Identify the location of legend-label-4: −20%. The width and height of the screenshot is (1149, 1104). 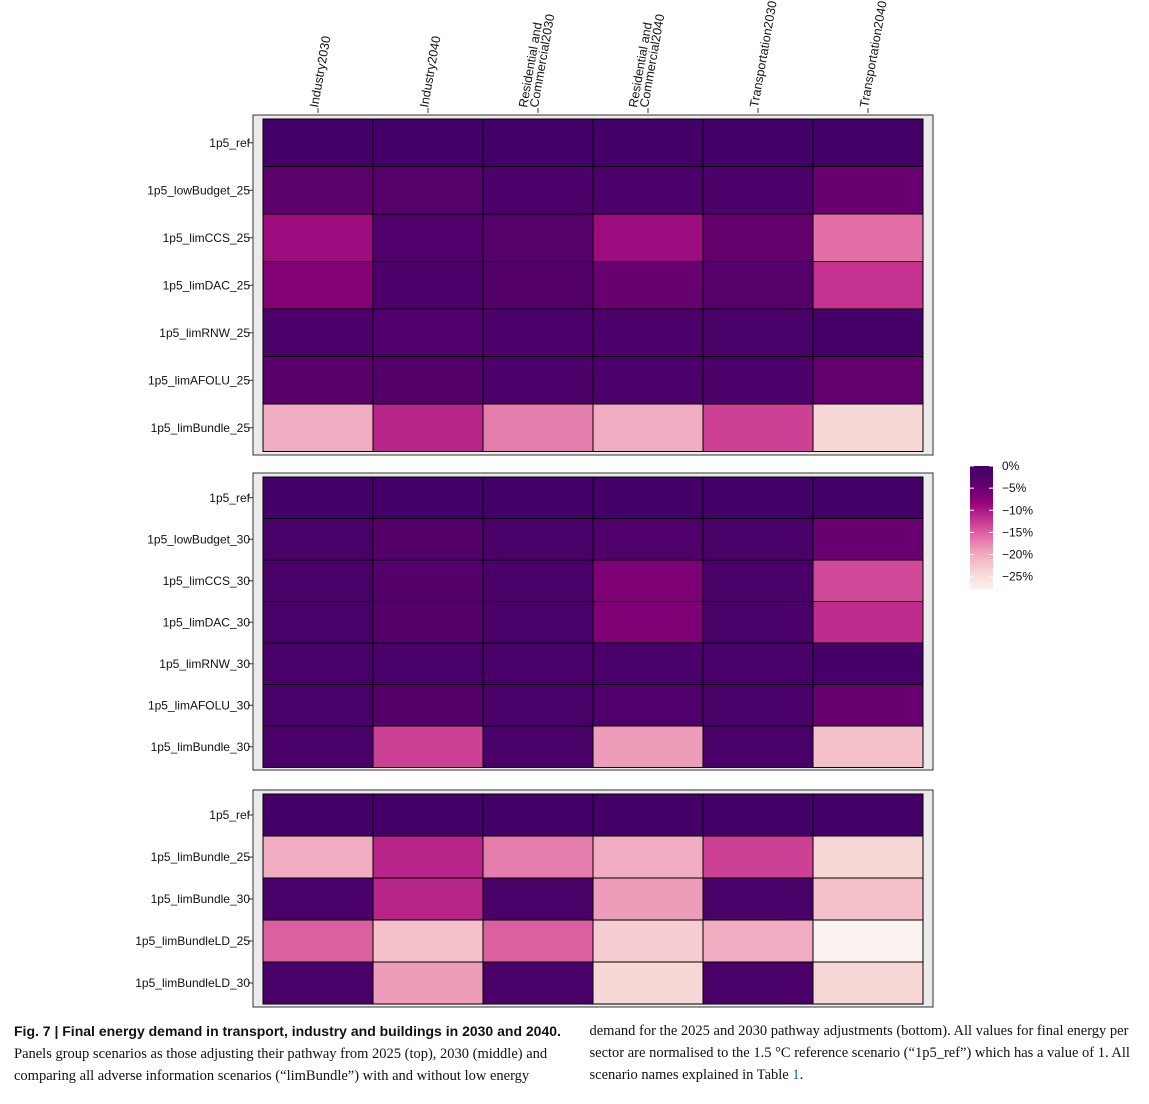
(1017, 555).